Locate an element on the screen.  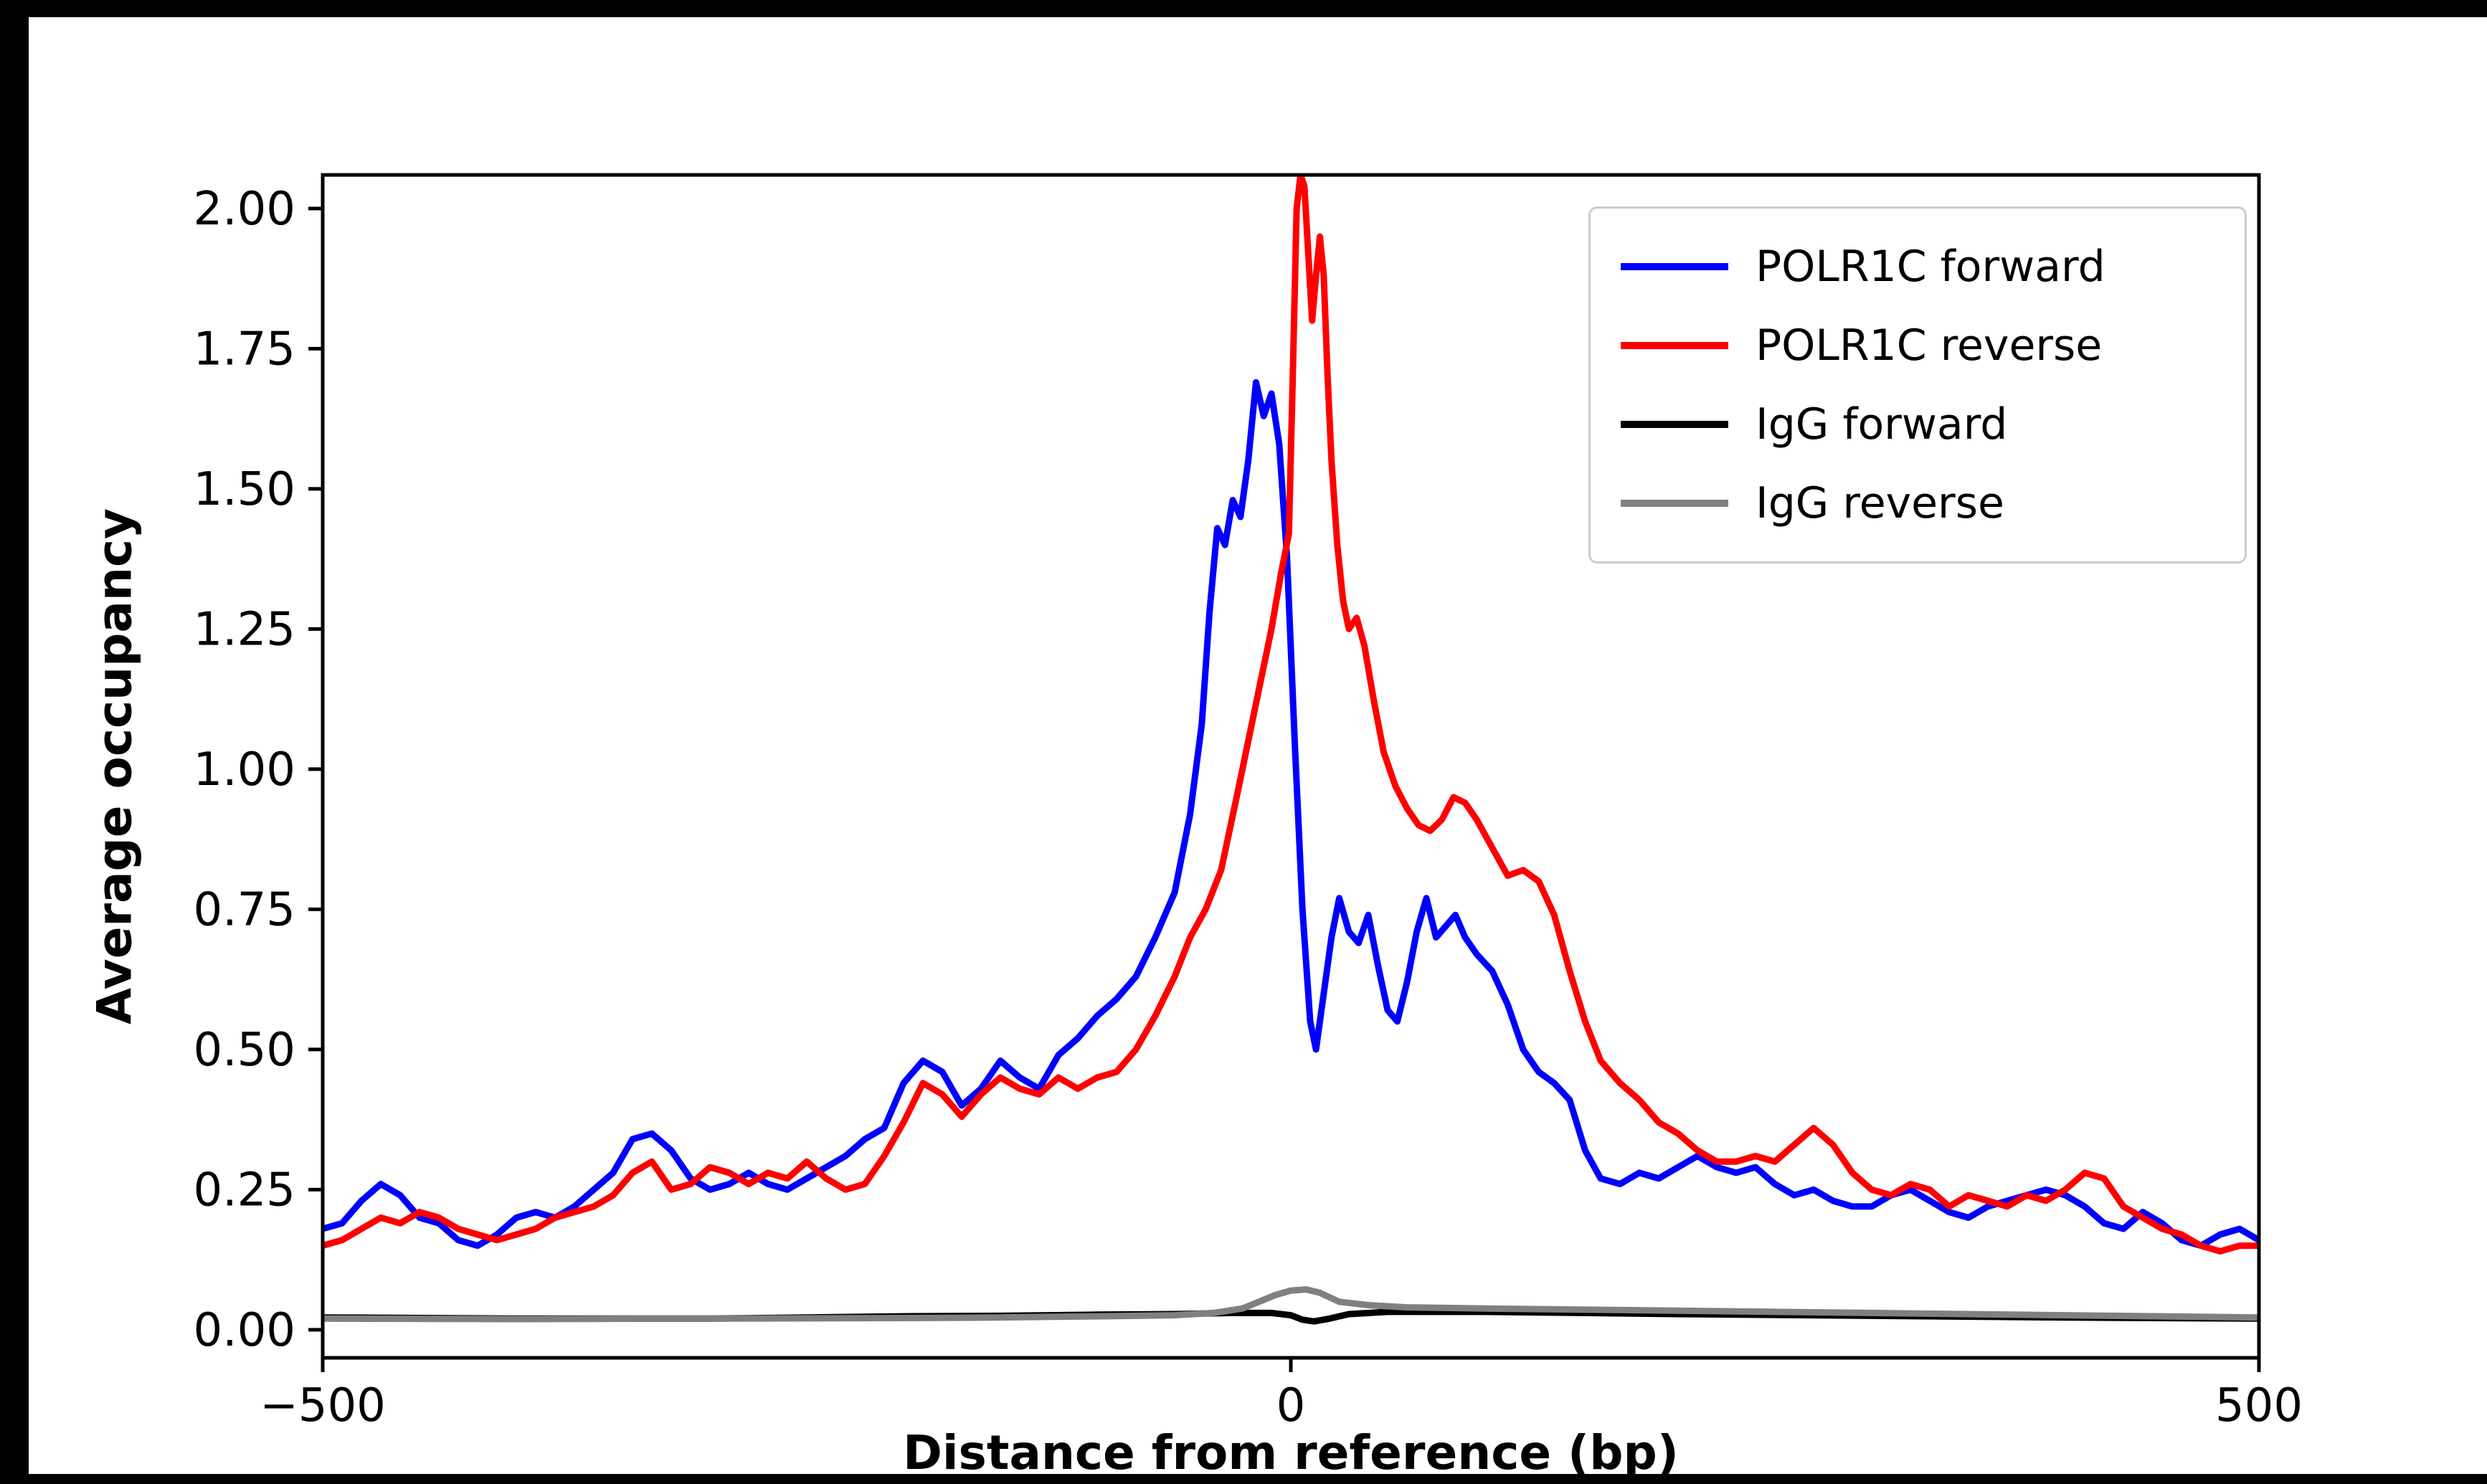
y-axis-label: Average occupancy is located at coordinates (115, 766).